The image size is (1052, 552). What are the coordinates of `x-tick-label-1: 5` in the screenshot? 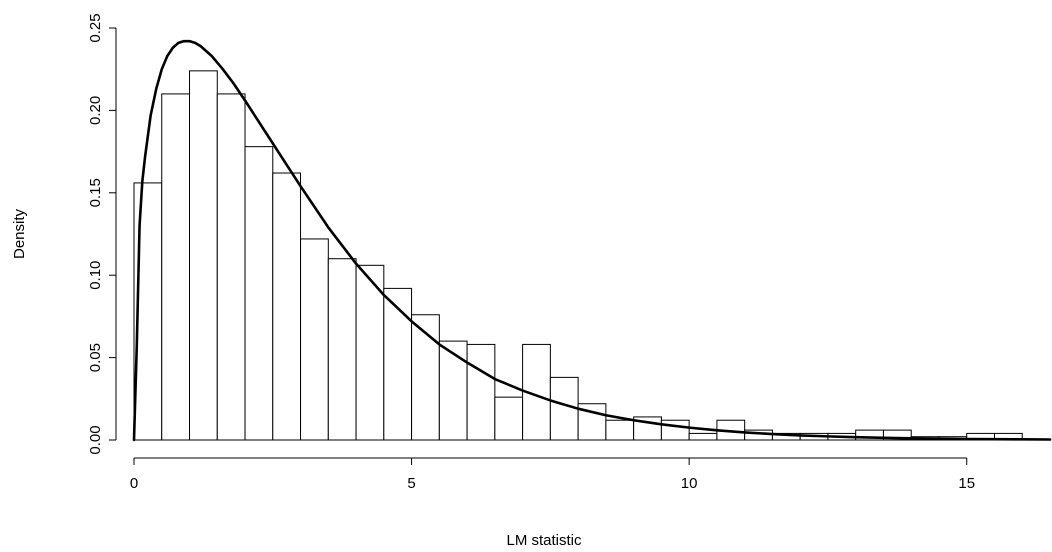 It's located at (411, 483).